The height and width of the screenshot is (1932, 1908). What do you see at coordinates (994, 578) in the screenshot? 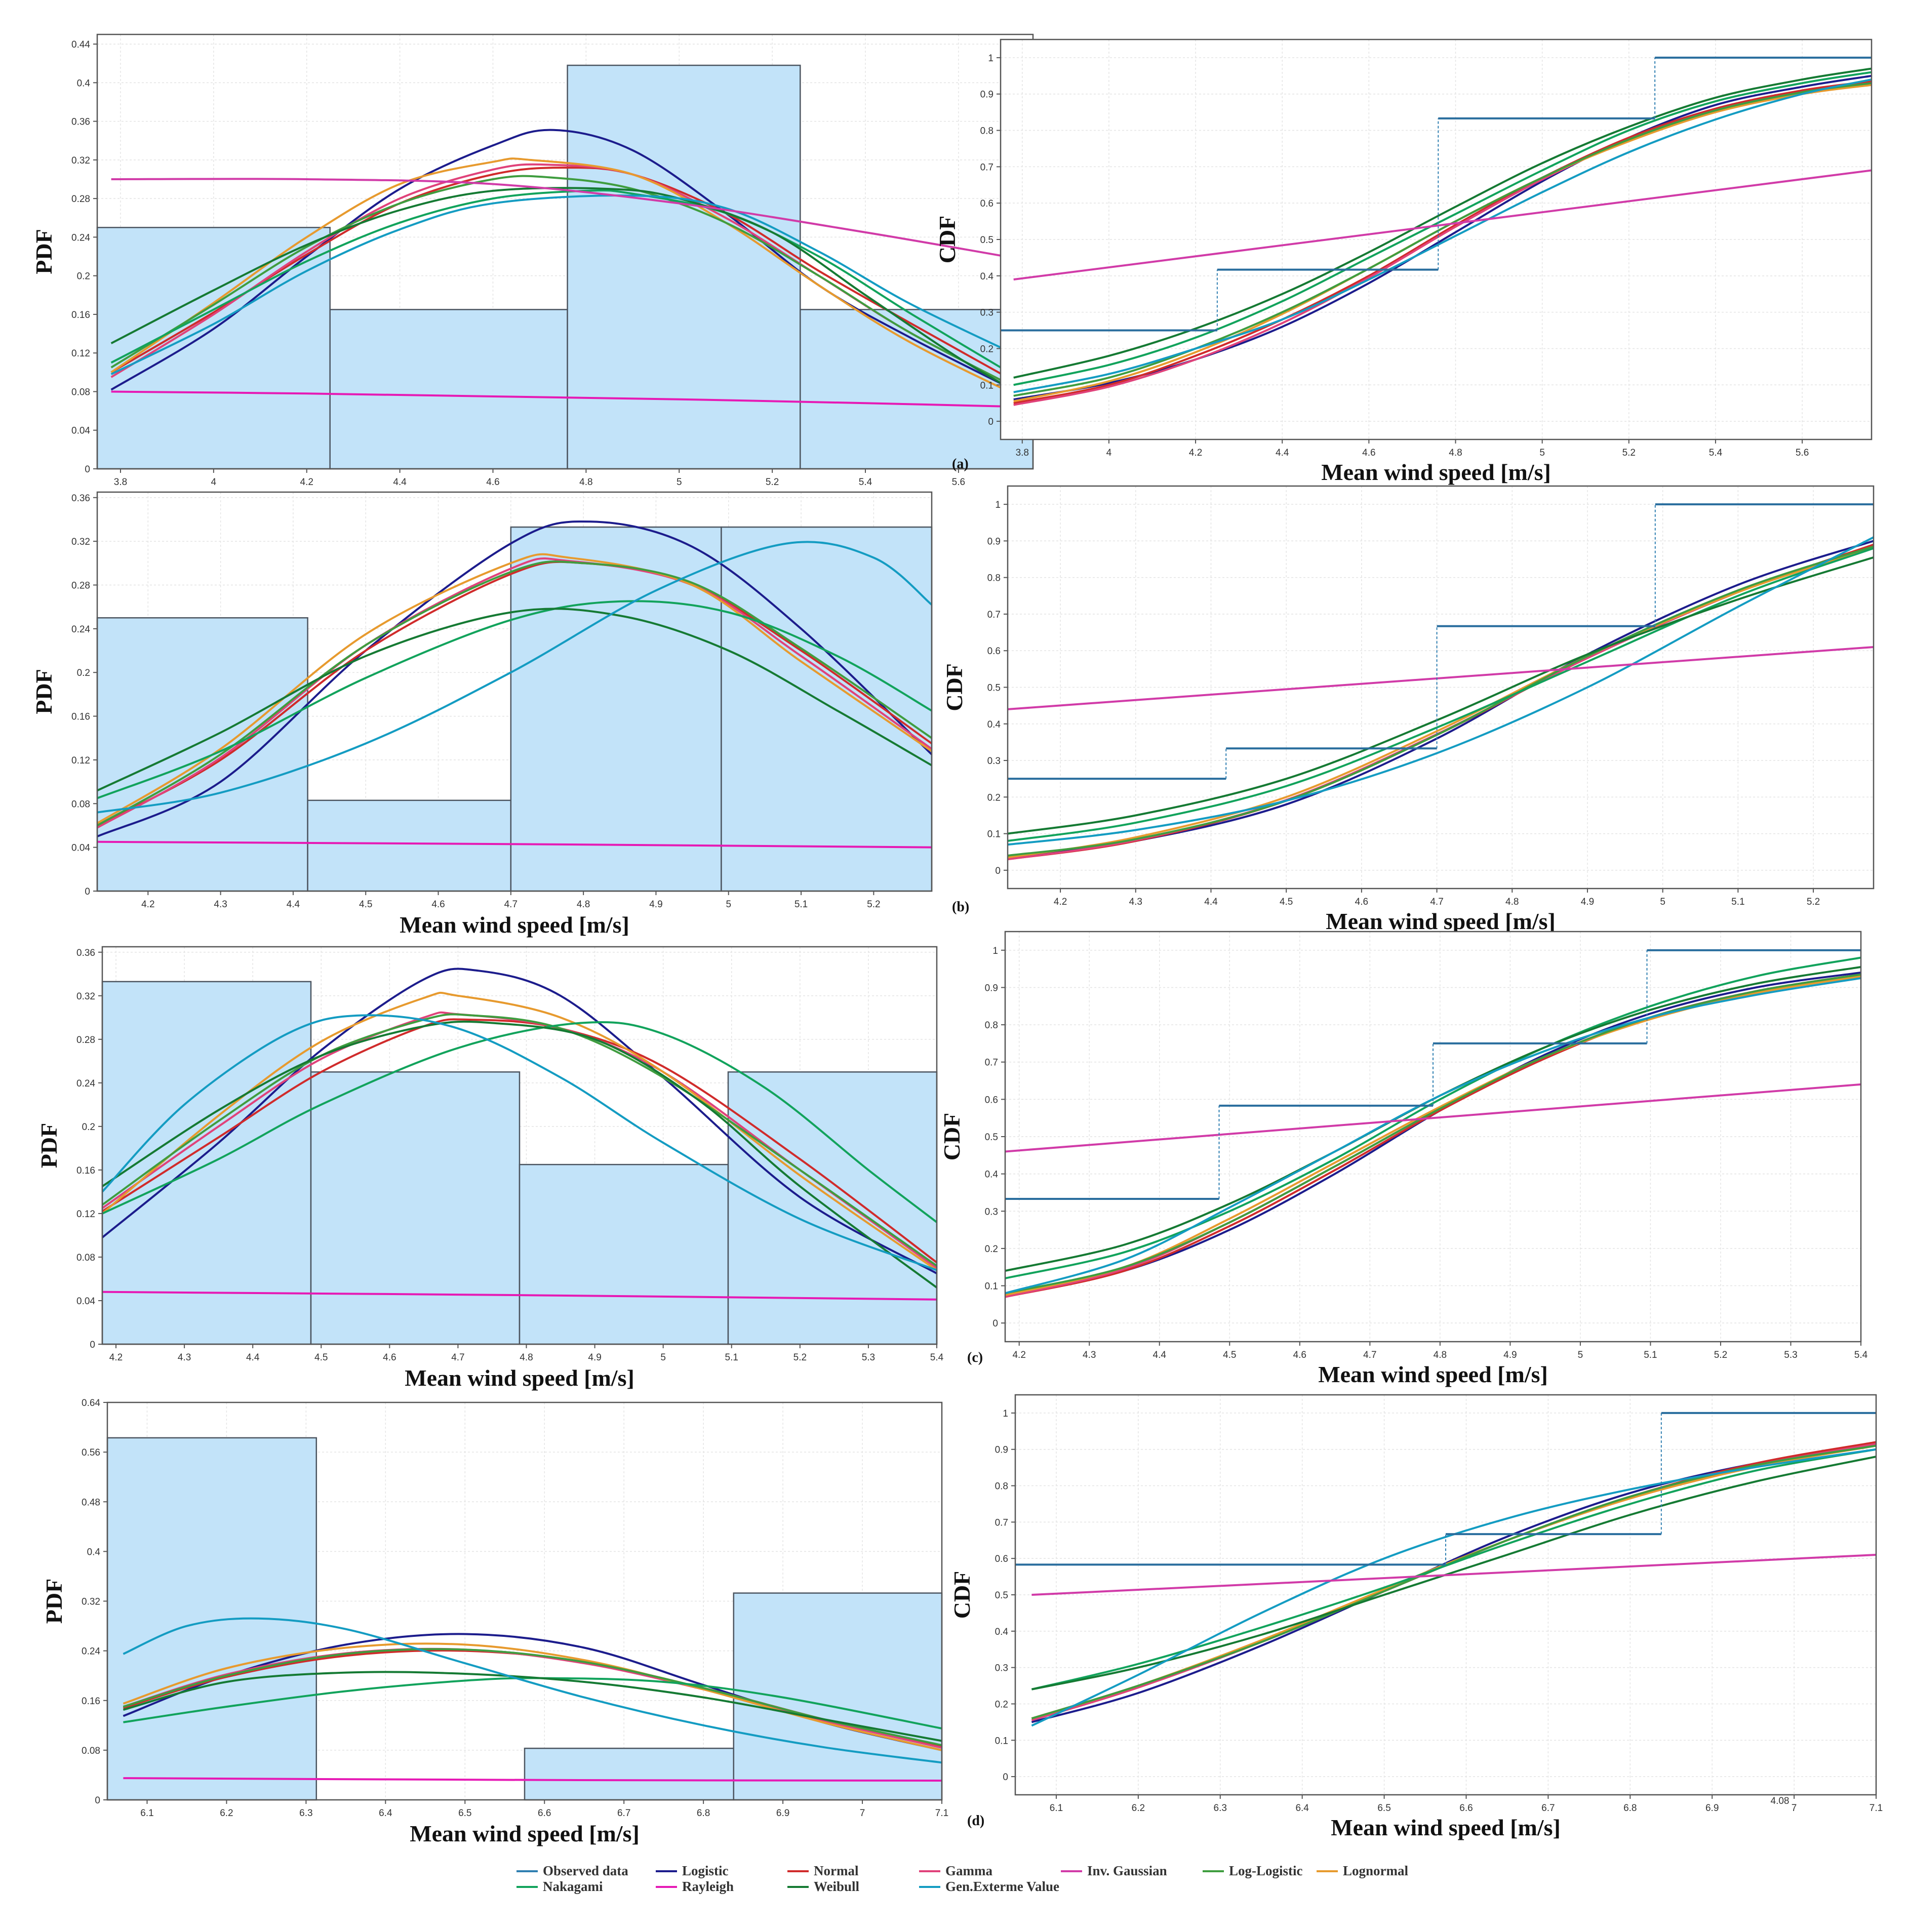
I see `y-tick-label: 0.8` at bounding box center [994, 578].